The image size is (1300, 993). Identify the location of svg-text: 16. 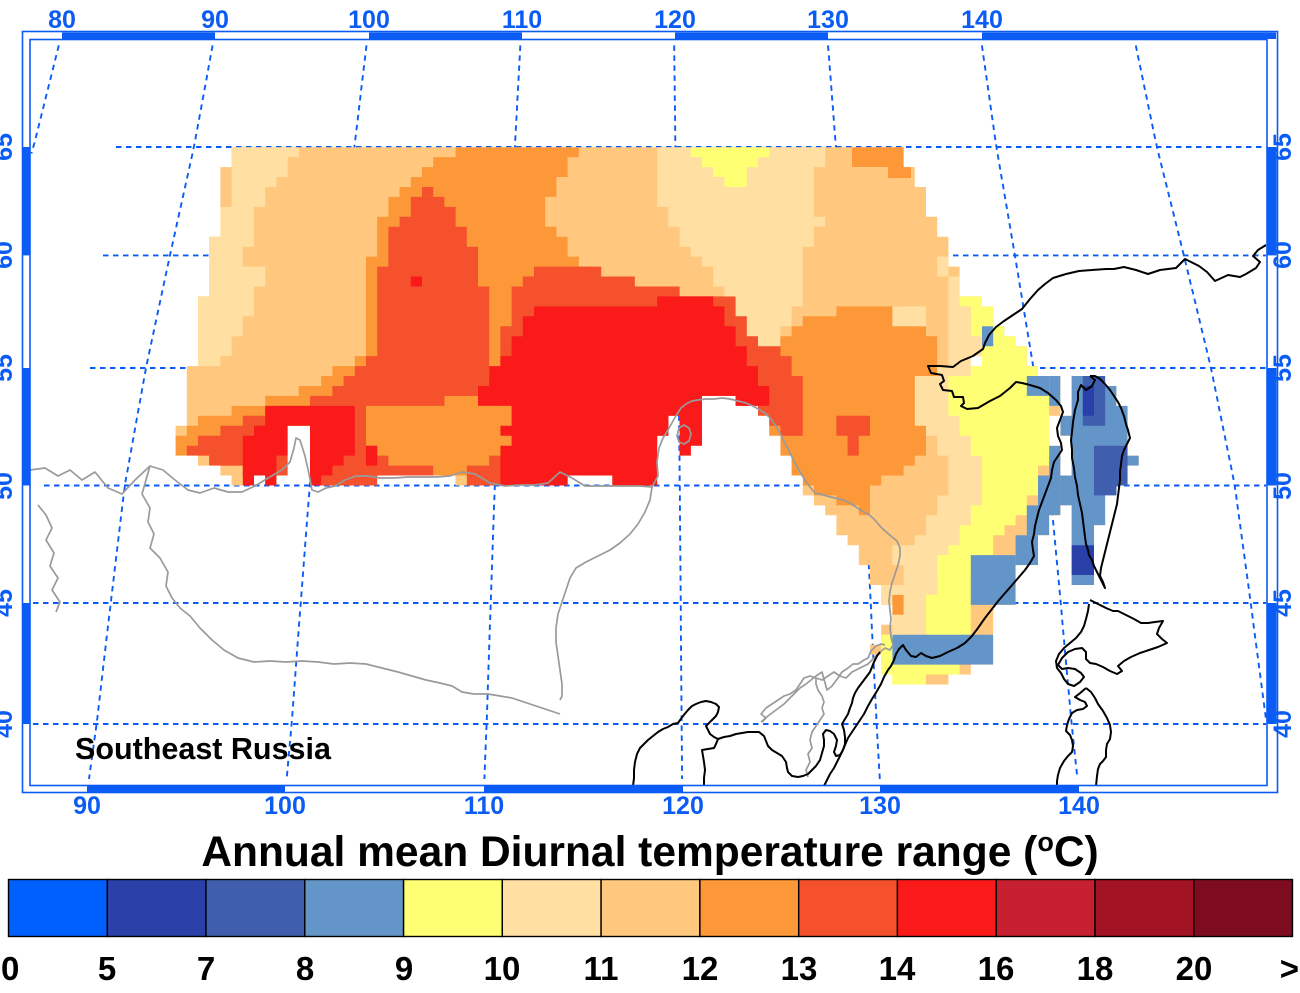
(996, 968).